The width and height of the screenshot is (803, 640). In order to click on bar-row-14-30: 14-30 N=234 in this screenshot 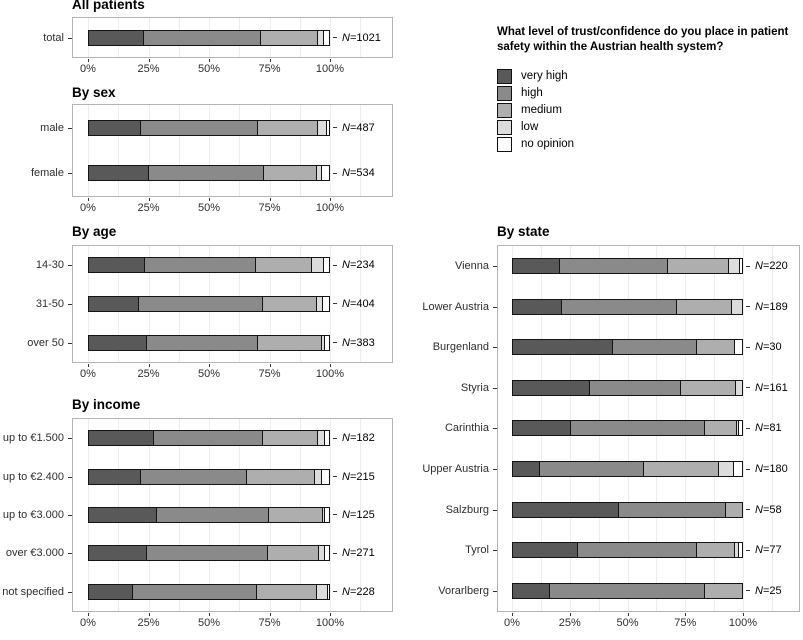, I will do `click(214, 265)`.